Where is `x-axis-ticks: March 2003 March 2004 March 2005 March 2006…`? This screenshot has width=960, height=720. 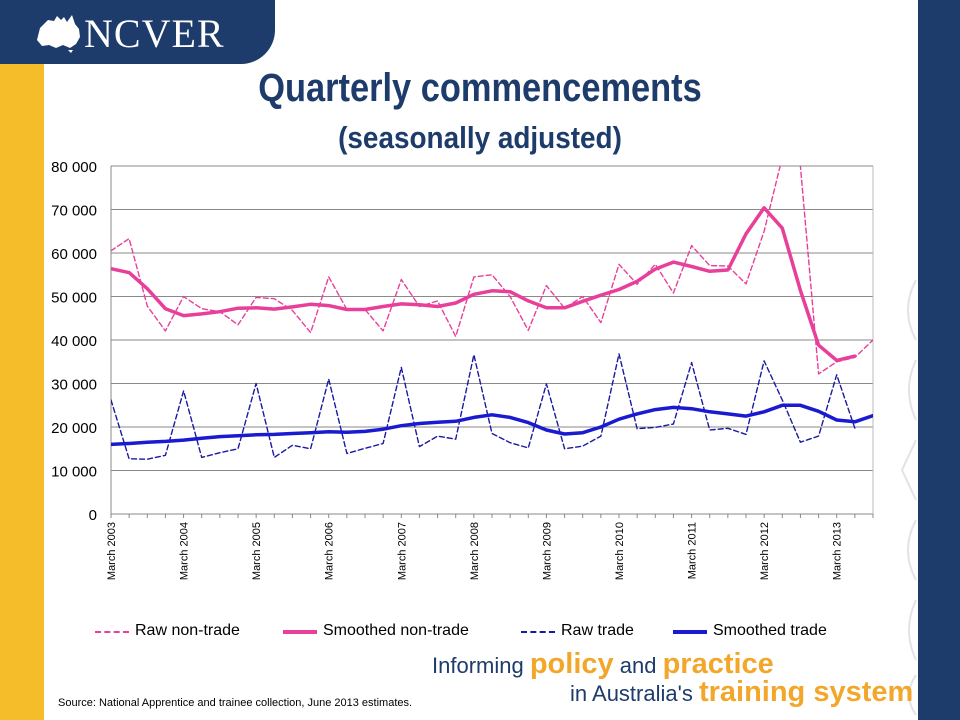
x-axis-ticks: March 2003 March 2004 March 2005 March 2006… is located at coordinates (490, 547).